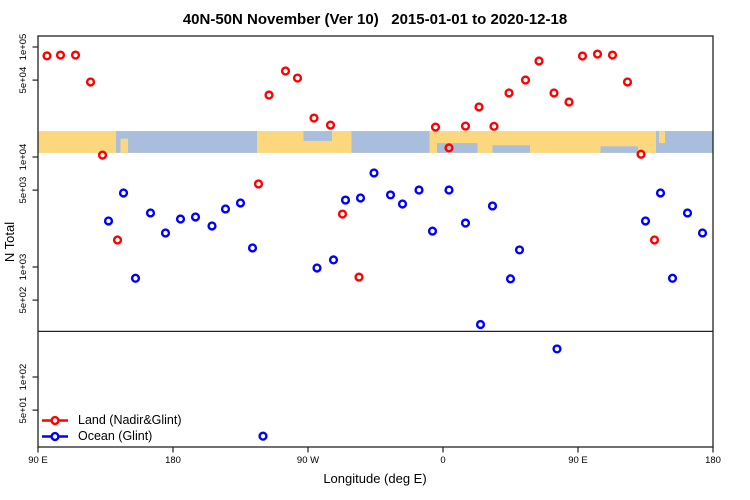 The height and width of the screenshot is (500, 750). What do you see at coordinates (442, 460) in the screenshot?
I see `x-tick-label: 0` at bounding box center [442, 460].